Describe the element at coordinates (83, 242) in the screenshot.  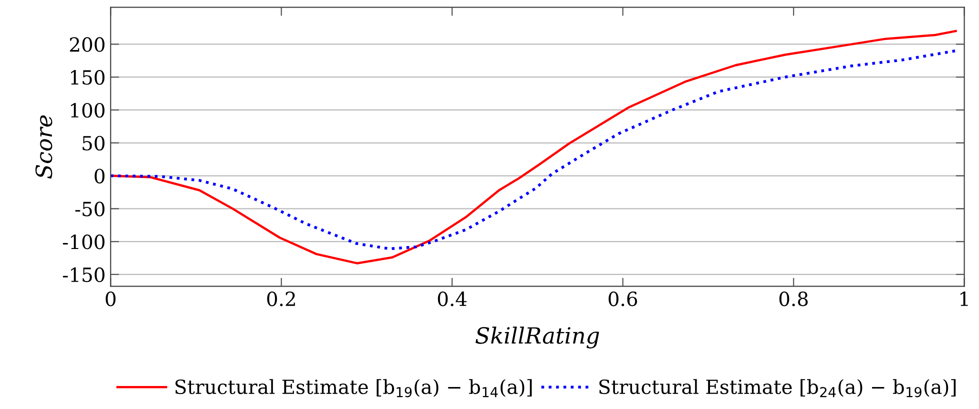
I see `y-tick-label: -100` at that location.